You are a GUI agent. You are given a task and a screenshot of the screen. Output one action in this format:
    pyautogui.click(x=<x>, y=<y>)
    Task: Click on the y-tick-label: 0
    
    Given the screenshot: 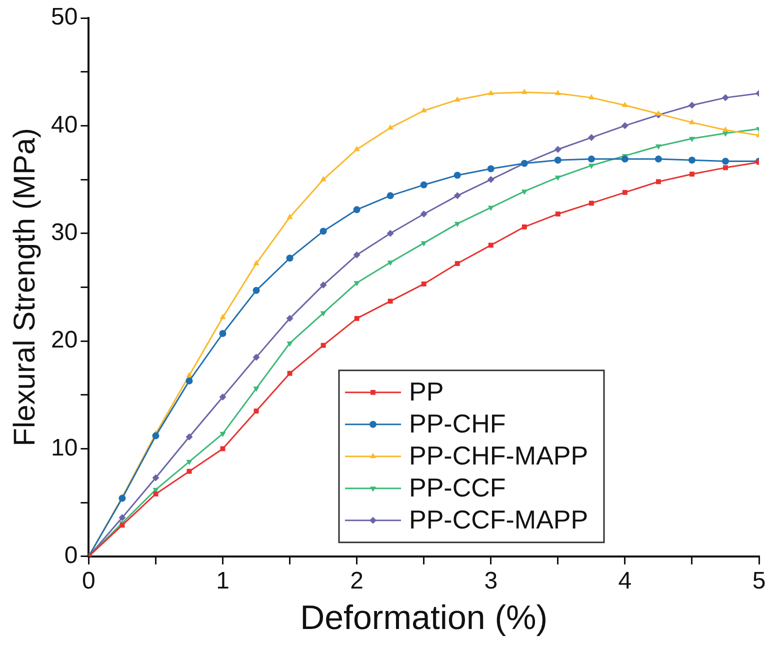 What is the action you would take?
    pyautogui.click(x=71, y=556)
    